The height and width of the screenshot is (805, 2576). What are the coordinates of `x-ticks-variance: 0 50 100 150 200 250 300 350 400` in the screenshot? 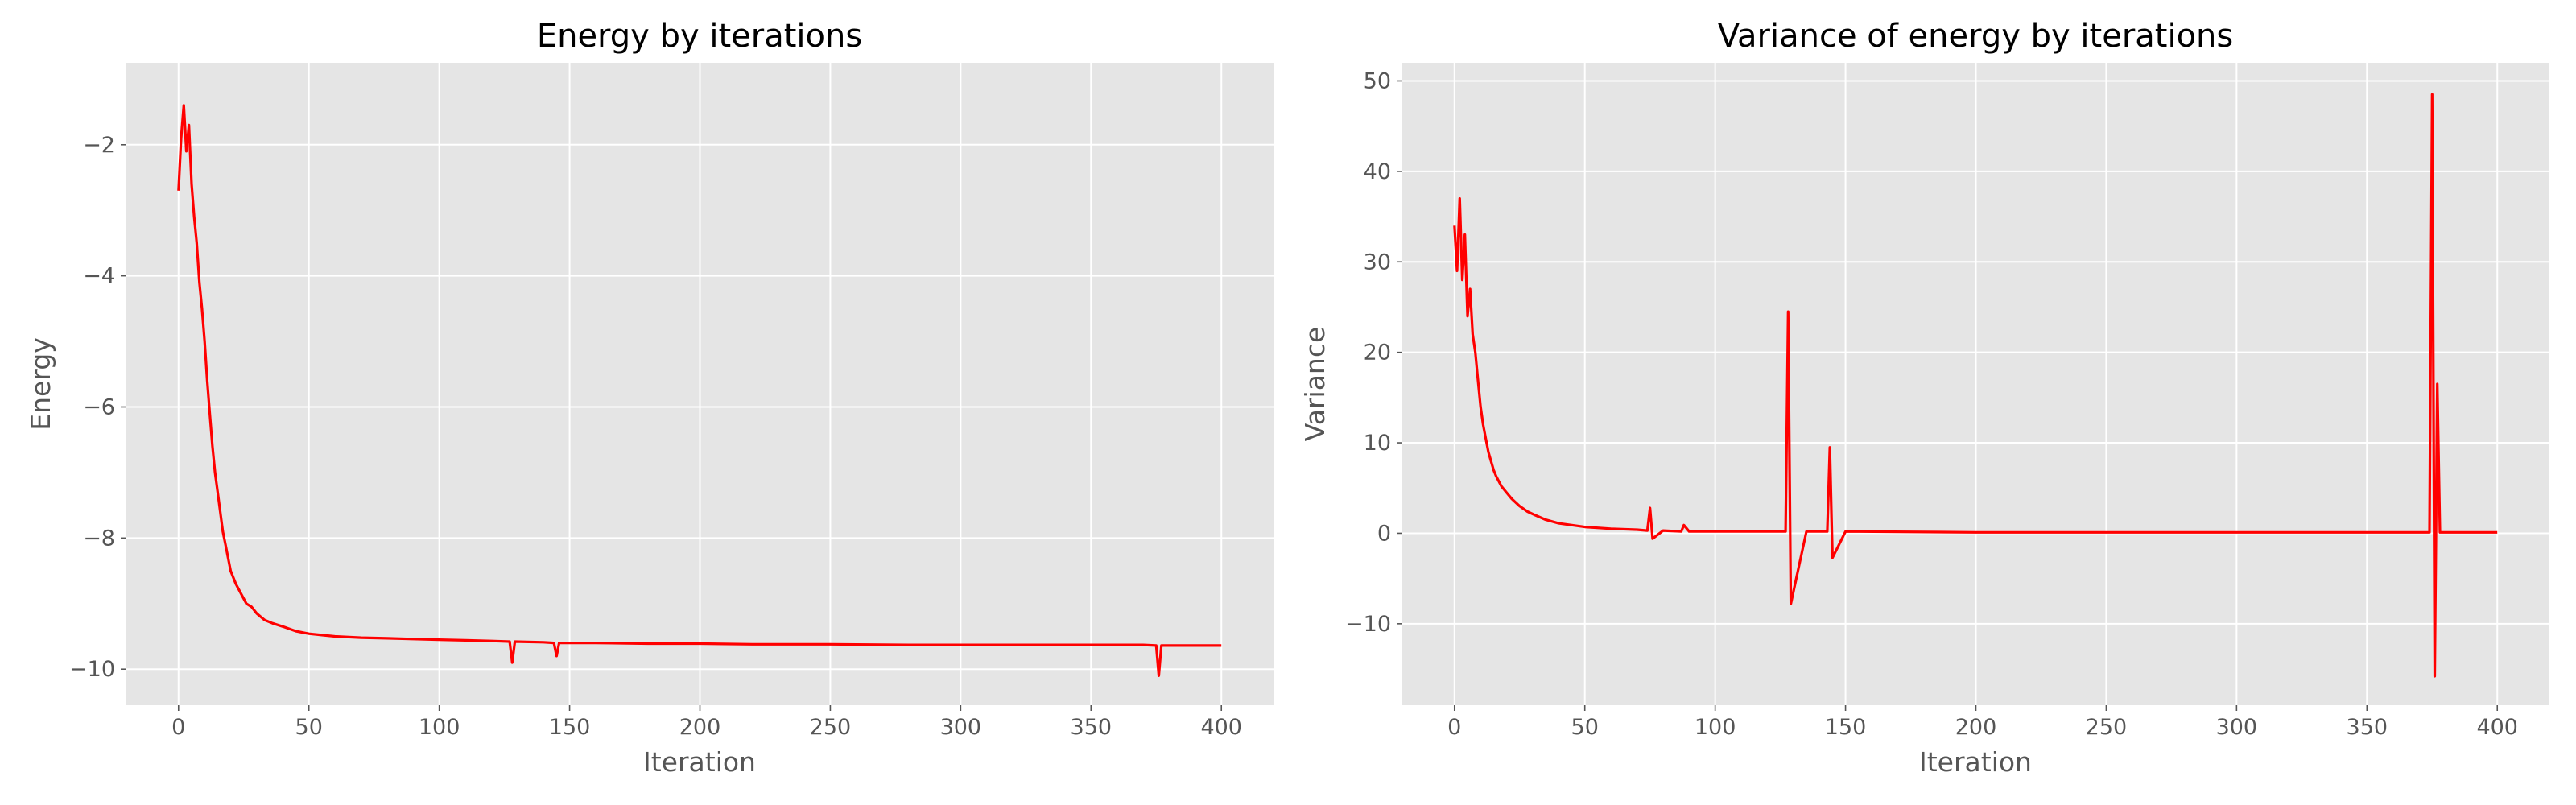 It's located at (1982, 722).